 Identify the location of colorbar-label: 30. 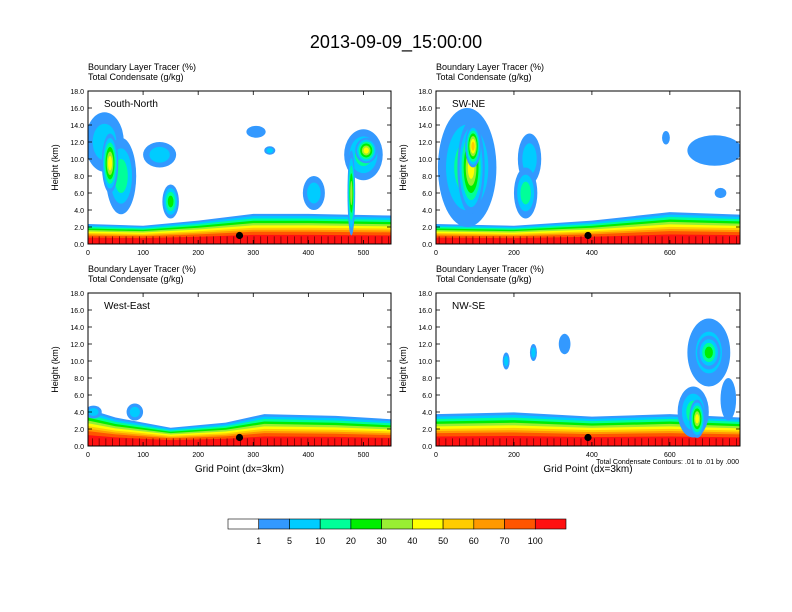
(382, 541).